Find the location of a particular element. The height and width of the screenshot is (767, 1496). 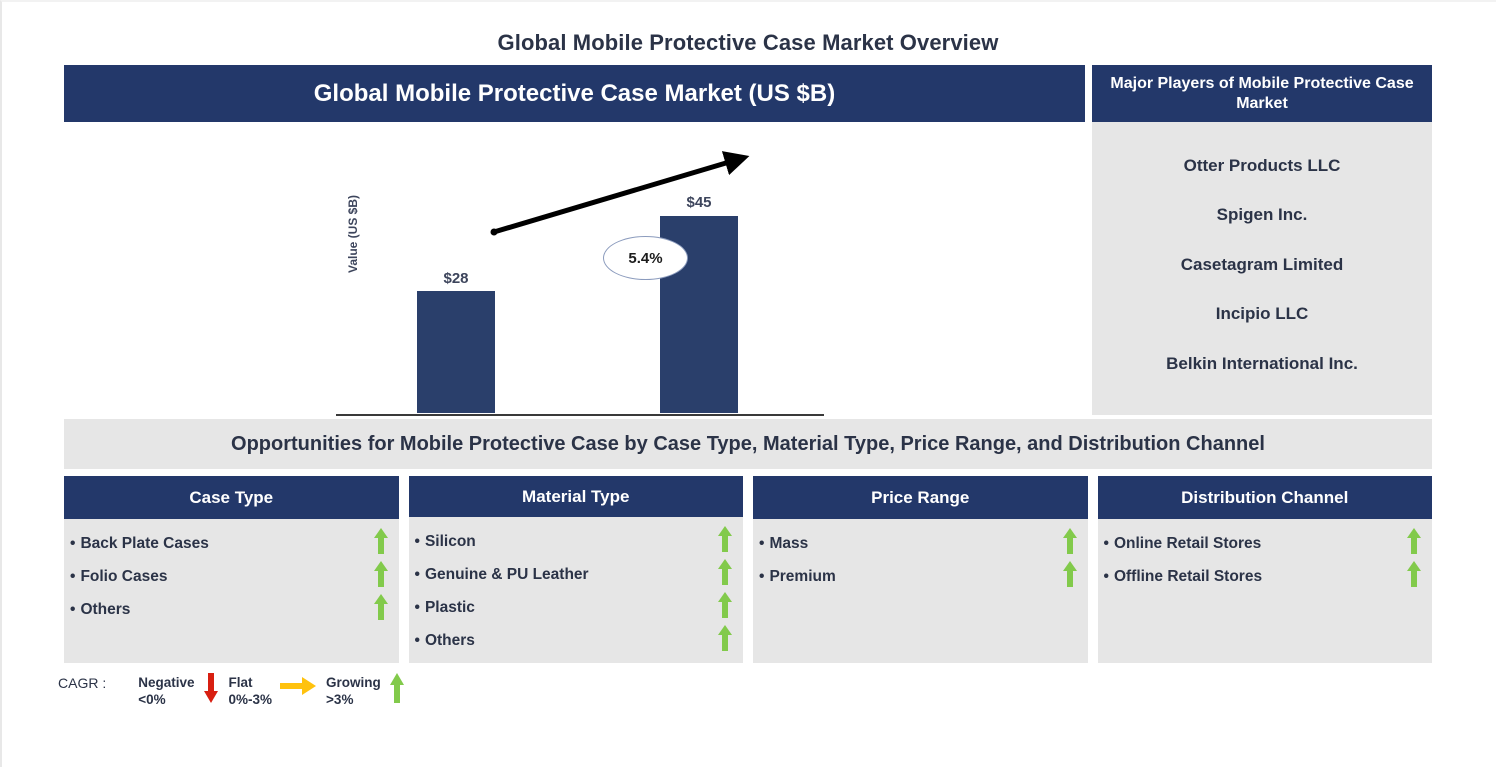

list-item: Mass is located at coordinates (918, 543).